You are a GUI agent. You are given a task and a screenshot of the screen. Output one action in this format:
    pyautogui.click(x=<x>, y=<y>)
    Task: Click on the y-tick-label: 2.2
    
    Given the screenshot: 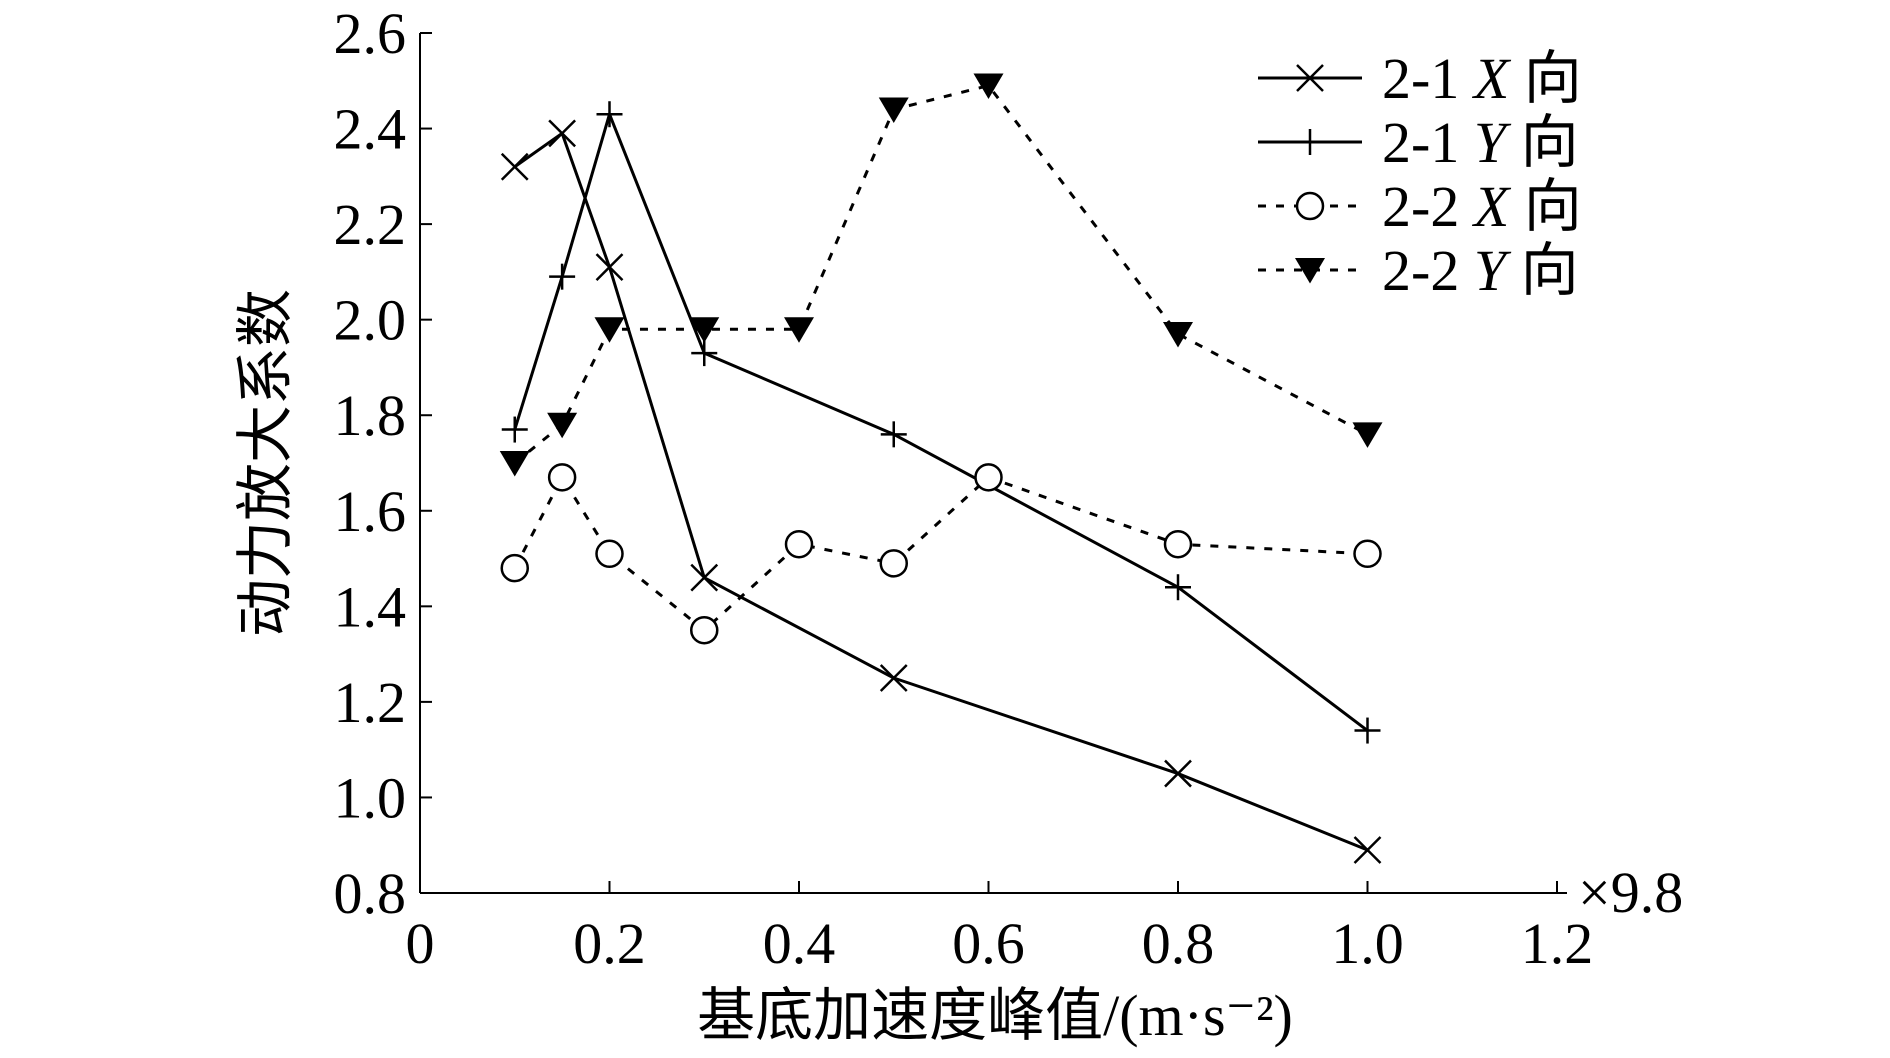 What is the action you would take?
    pyautogui.click(x=370, y=224)
    